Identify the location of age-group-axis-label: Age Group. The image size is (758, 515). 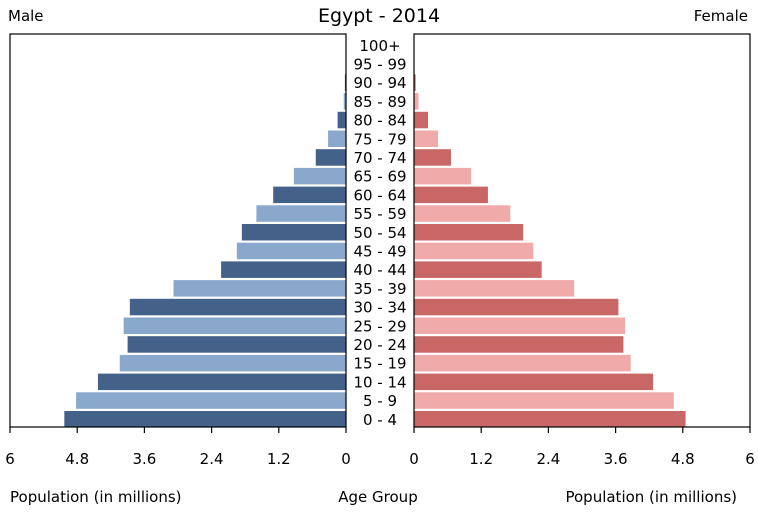
(377, 497).